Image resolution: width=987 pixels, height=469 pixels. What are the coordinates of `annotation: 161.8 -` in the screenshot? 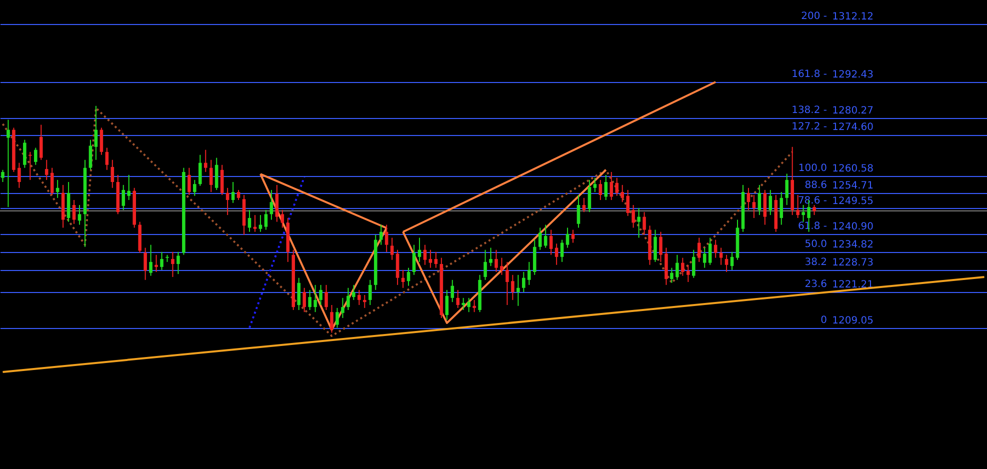 It's located at (810, 74).